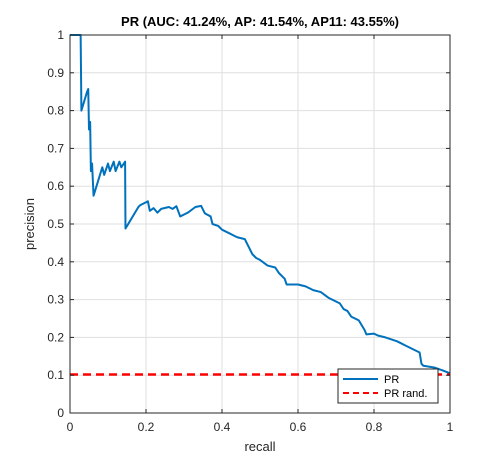 The image size is (502, 466). I want to click on x-tick-label: 1, so click(450, 427).